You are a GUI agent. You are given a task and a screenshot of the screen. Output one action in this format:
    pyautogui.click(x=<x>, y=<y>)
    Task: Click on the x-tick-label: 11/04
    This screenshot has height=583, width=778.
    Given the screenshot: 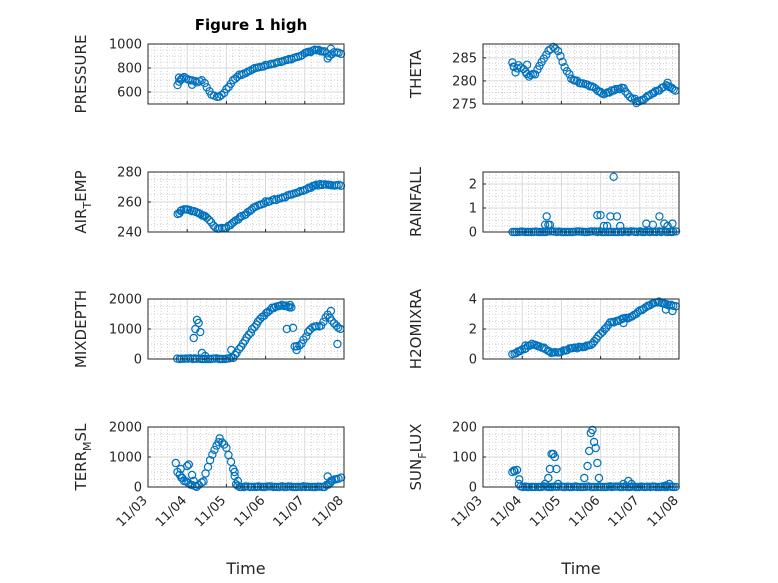 What is the action you would take?
    pyautogui.click(x=171, y=511)
    